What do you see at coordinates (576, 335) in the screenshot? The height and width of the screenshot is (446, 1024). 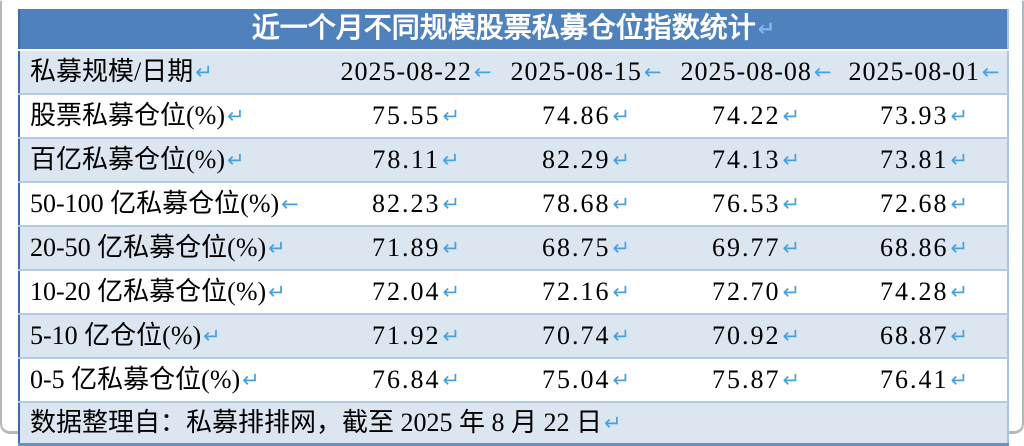 I see `cell-value: 70.74` at bounding box center [576, 335].